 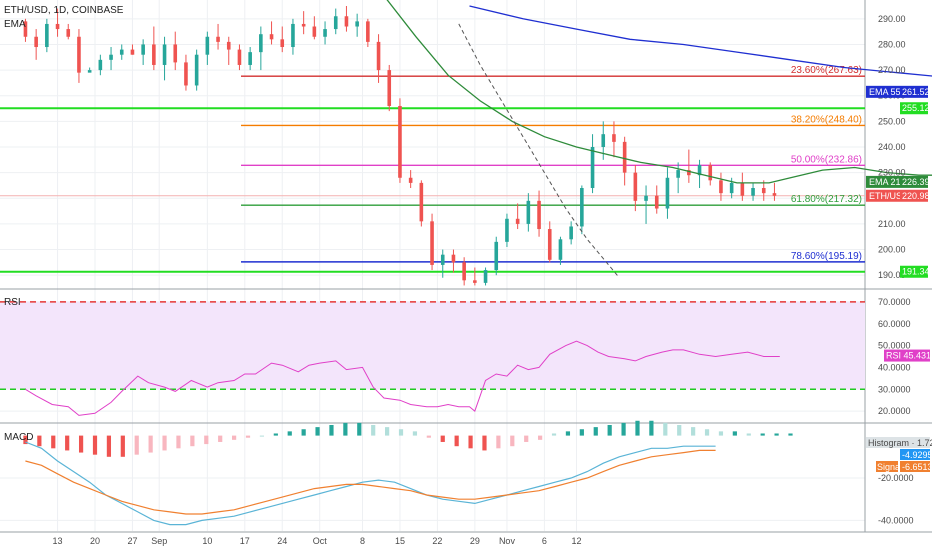 I want to click on ema55-line, so click(x=700, y=41).